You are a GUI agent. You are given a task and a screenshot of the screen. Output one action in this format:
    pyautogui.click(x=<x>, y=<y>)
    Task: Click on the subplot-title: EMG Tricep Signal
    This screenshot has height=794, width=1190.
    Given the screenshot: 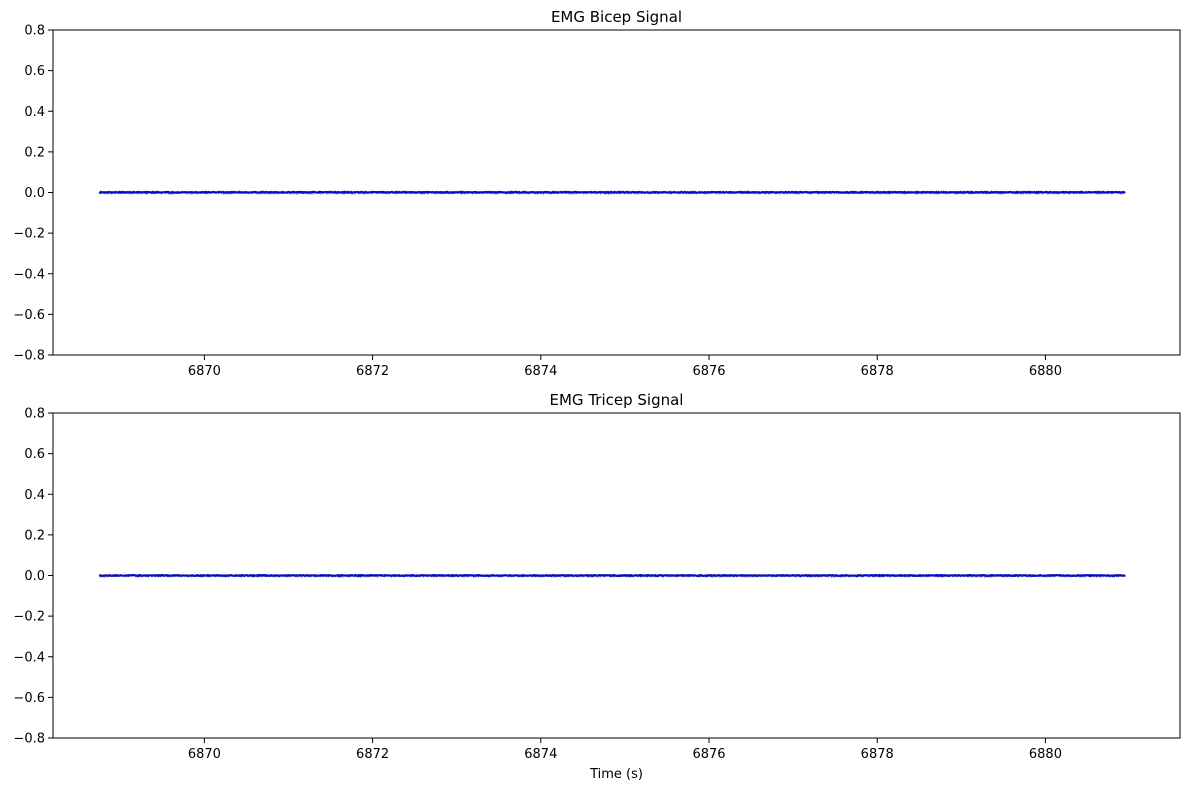 What is the action you would take?
    pyautogui.click(x=617, y=400)
    